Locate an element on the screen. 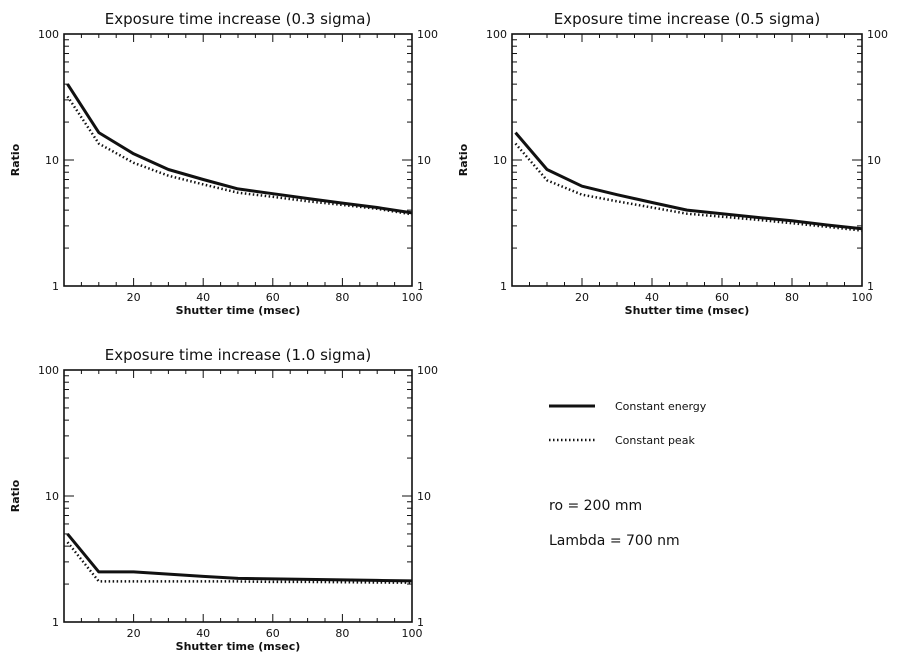 The image size is (899, 666). legend: Constant energy Constant peak is located at coordinates (628, 423).